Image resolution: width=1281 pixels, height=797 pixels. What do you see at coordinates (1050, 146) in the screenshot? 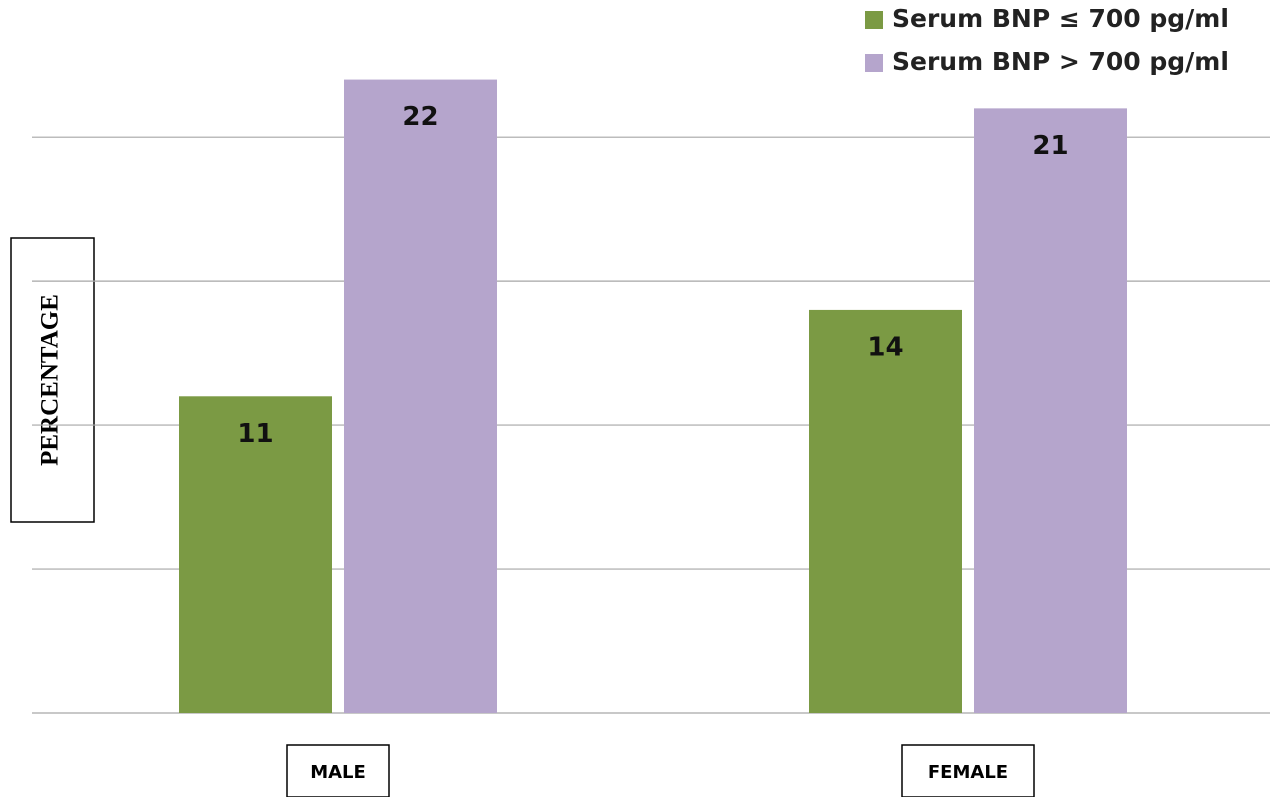
I see `value-label: 21` at bounding box center [1050, 146].